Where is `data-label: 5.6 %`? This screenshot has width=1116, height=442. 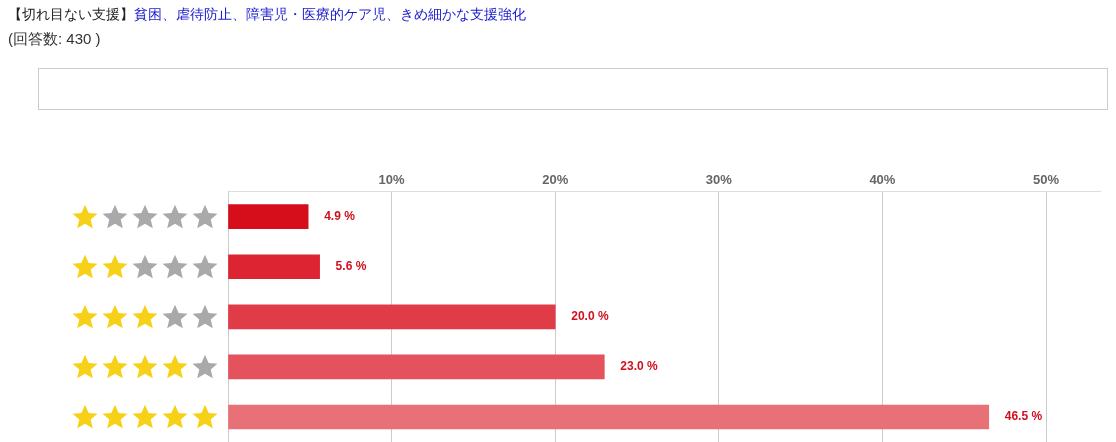
data-label: 5.6 % is located at coordinates (351, 266).